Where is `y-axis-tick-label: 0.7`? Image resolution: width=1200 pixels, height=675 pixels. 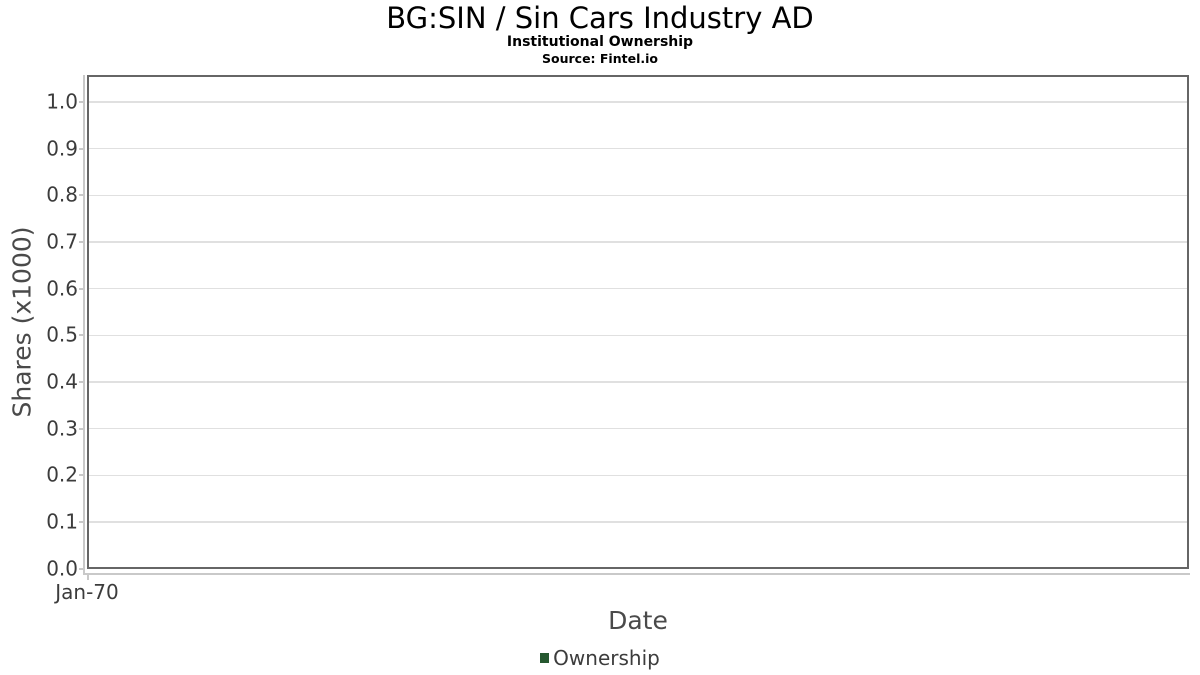 y-axis-tick-label: 0.7 is located at coordinates (62, 241).